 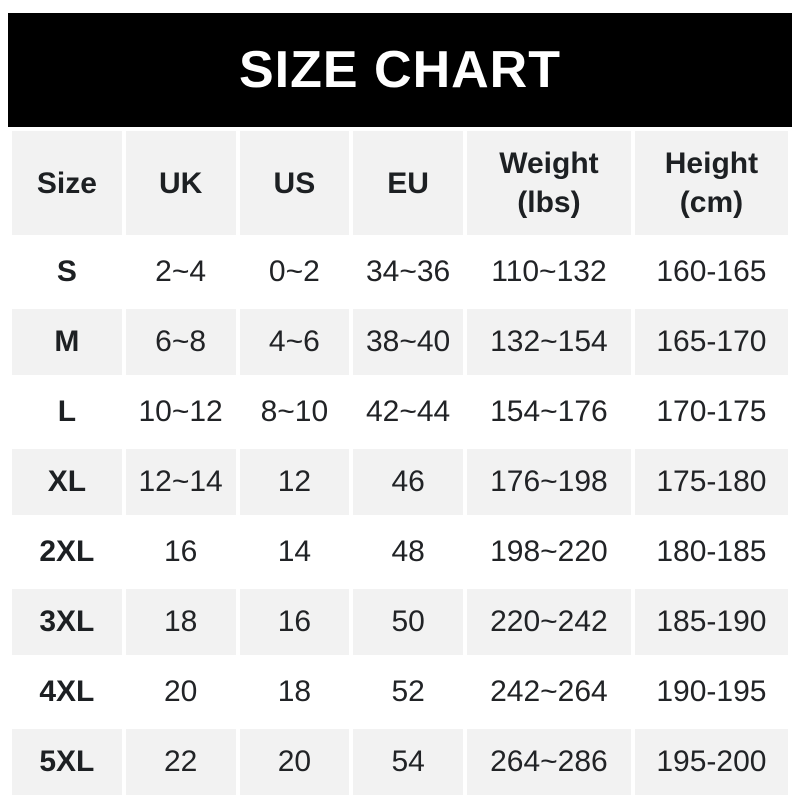 I want to click on us-cell: 18, so click(x=294, y=692).